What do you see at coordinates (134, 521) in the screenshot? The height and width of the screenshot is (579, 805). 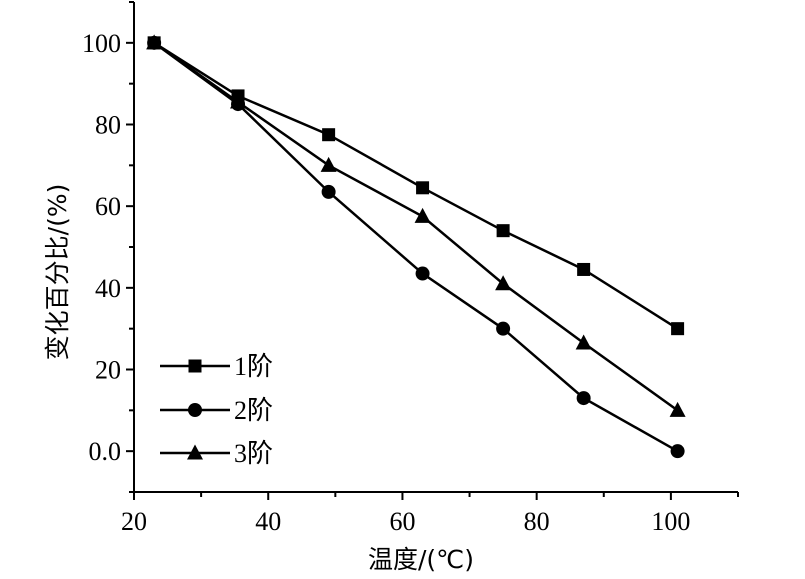 I see `x-tick-label: 20` at bounding box center [134, 521].